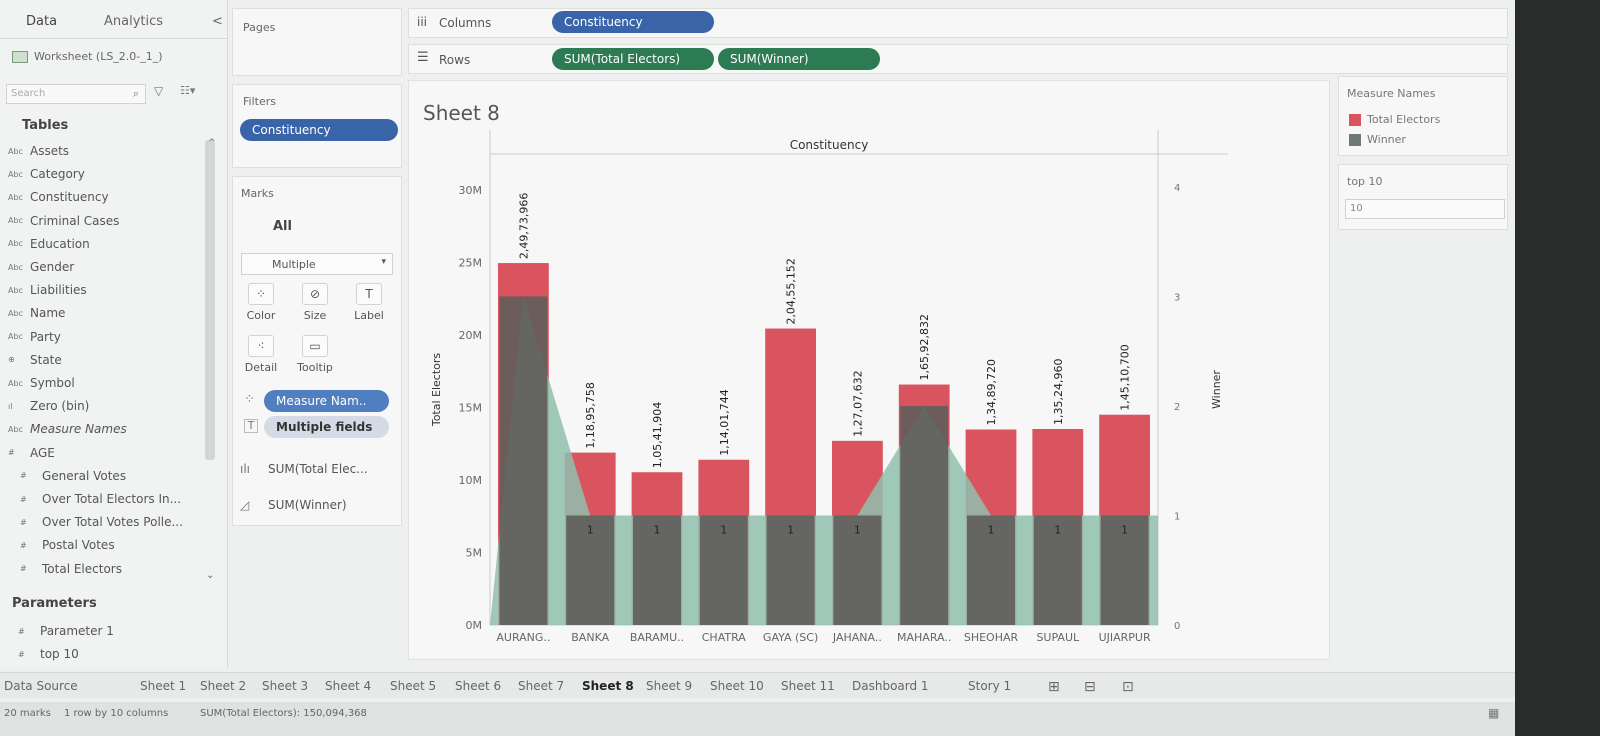  I want to click on sheet-tab: Sheet 10, so click(737, 686).